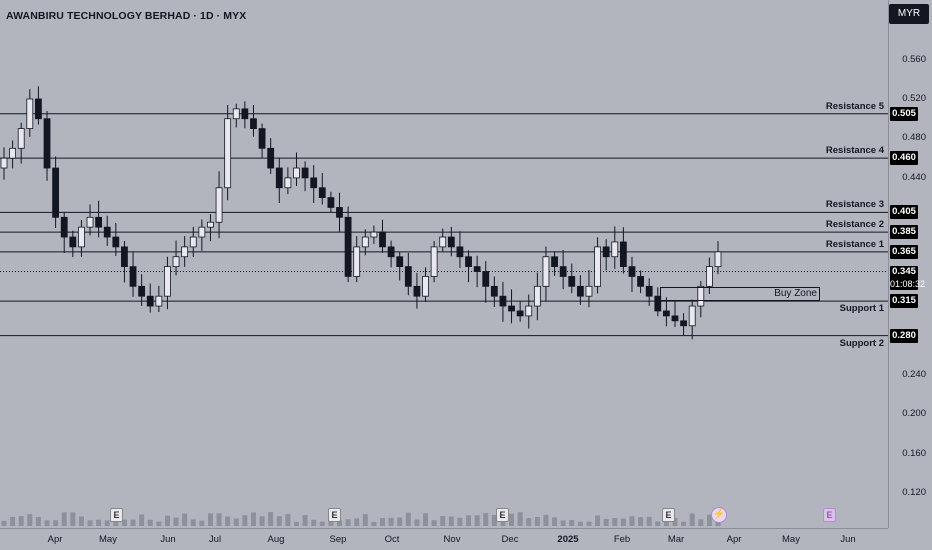  I want to click on level-price-tag: 0.460, so click(904, 158).